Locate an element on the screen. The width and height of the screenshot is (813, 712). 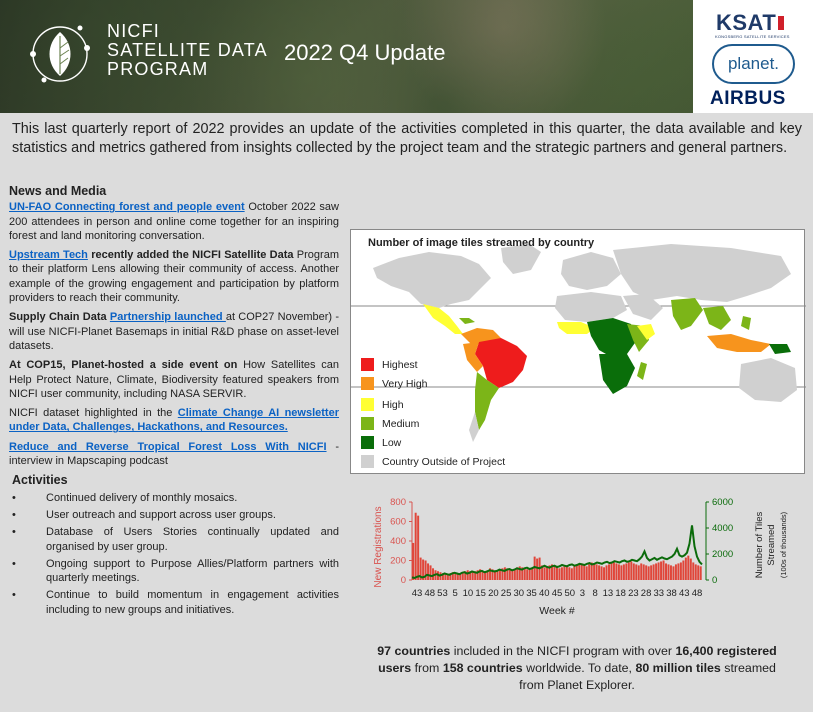
ksat-logo-mark is located at coordinates (781, 23).